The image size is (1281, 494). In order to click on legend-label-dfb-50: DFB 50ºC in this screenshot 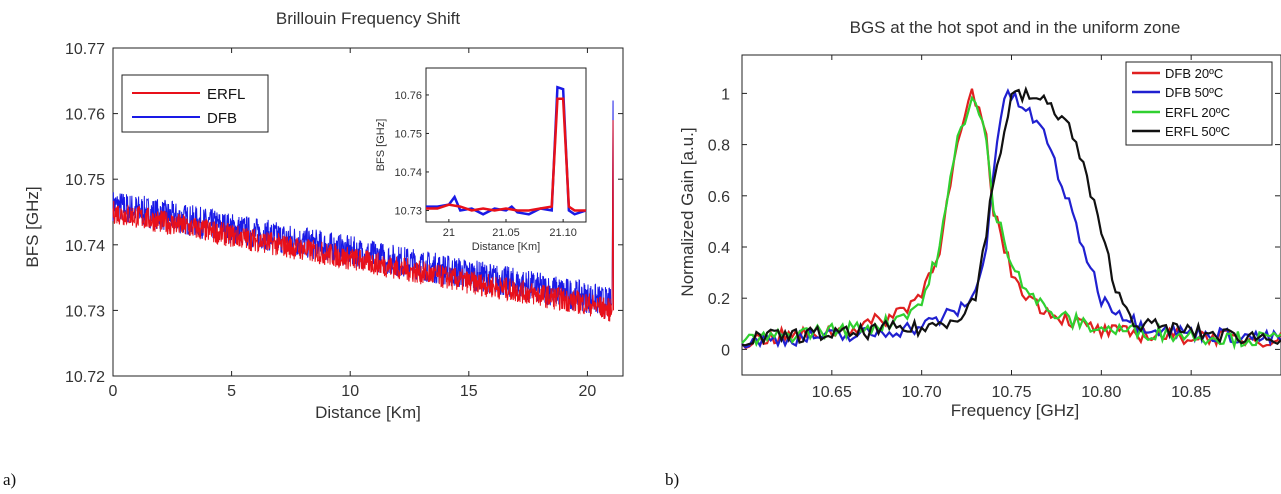, I will do `click(1194, 92)`.